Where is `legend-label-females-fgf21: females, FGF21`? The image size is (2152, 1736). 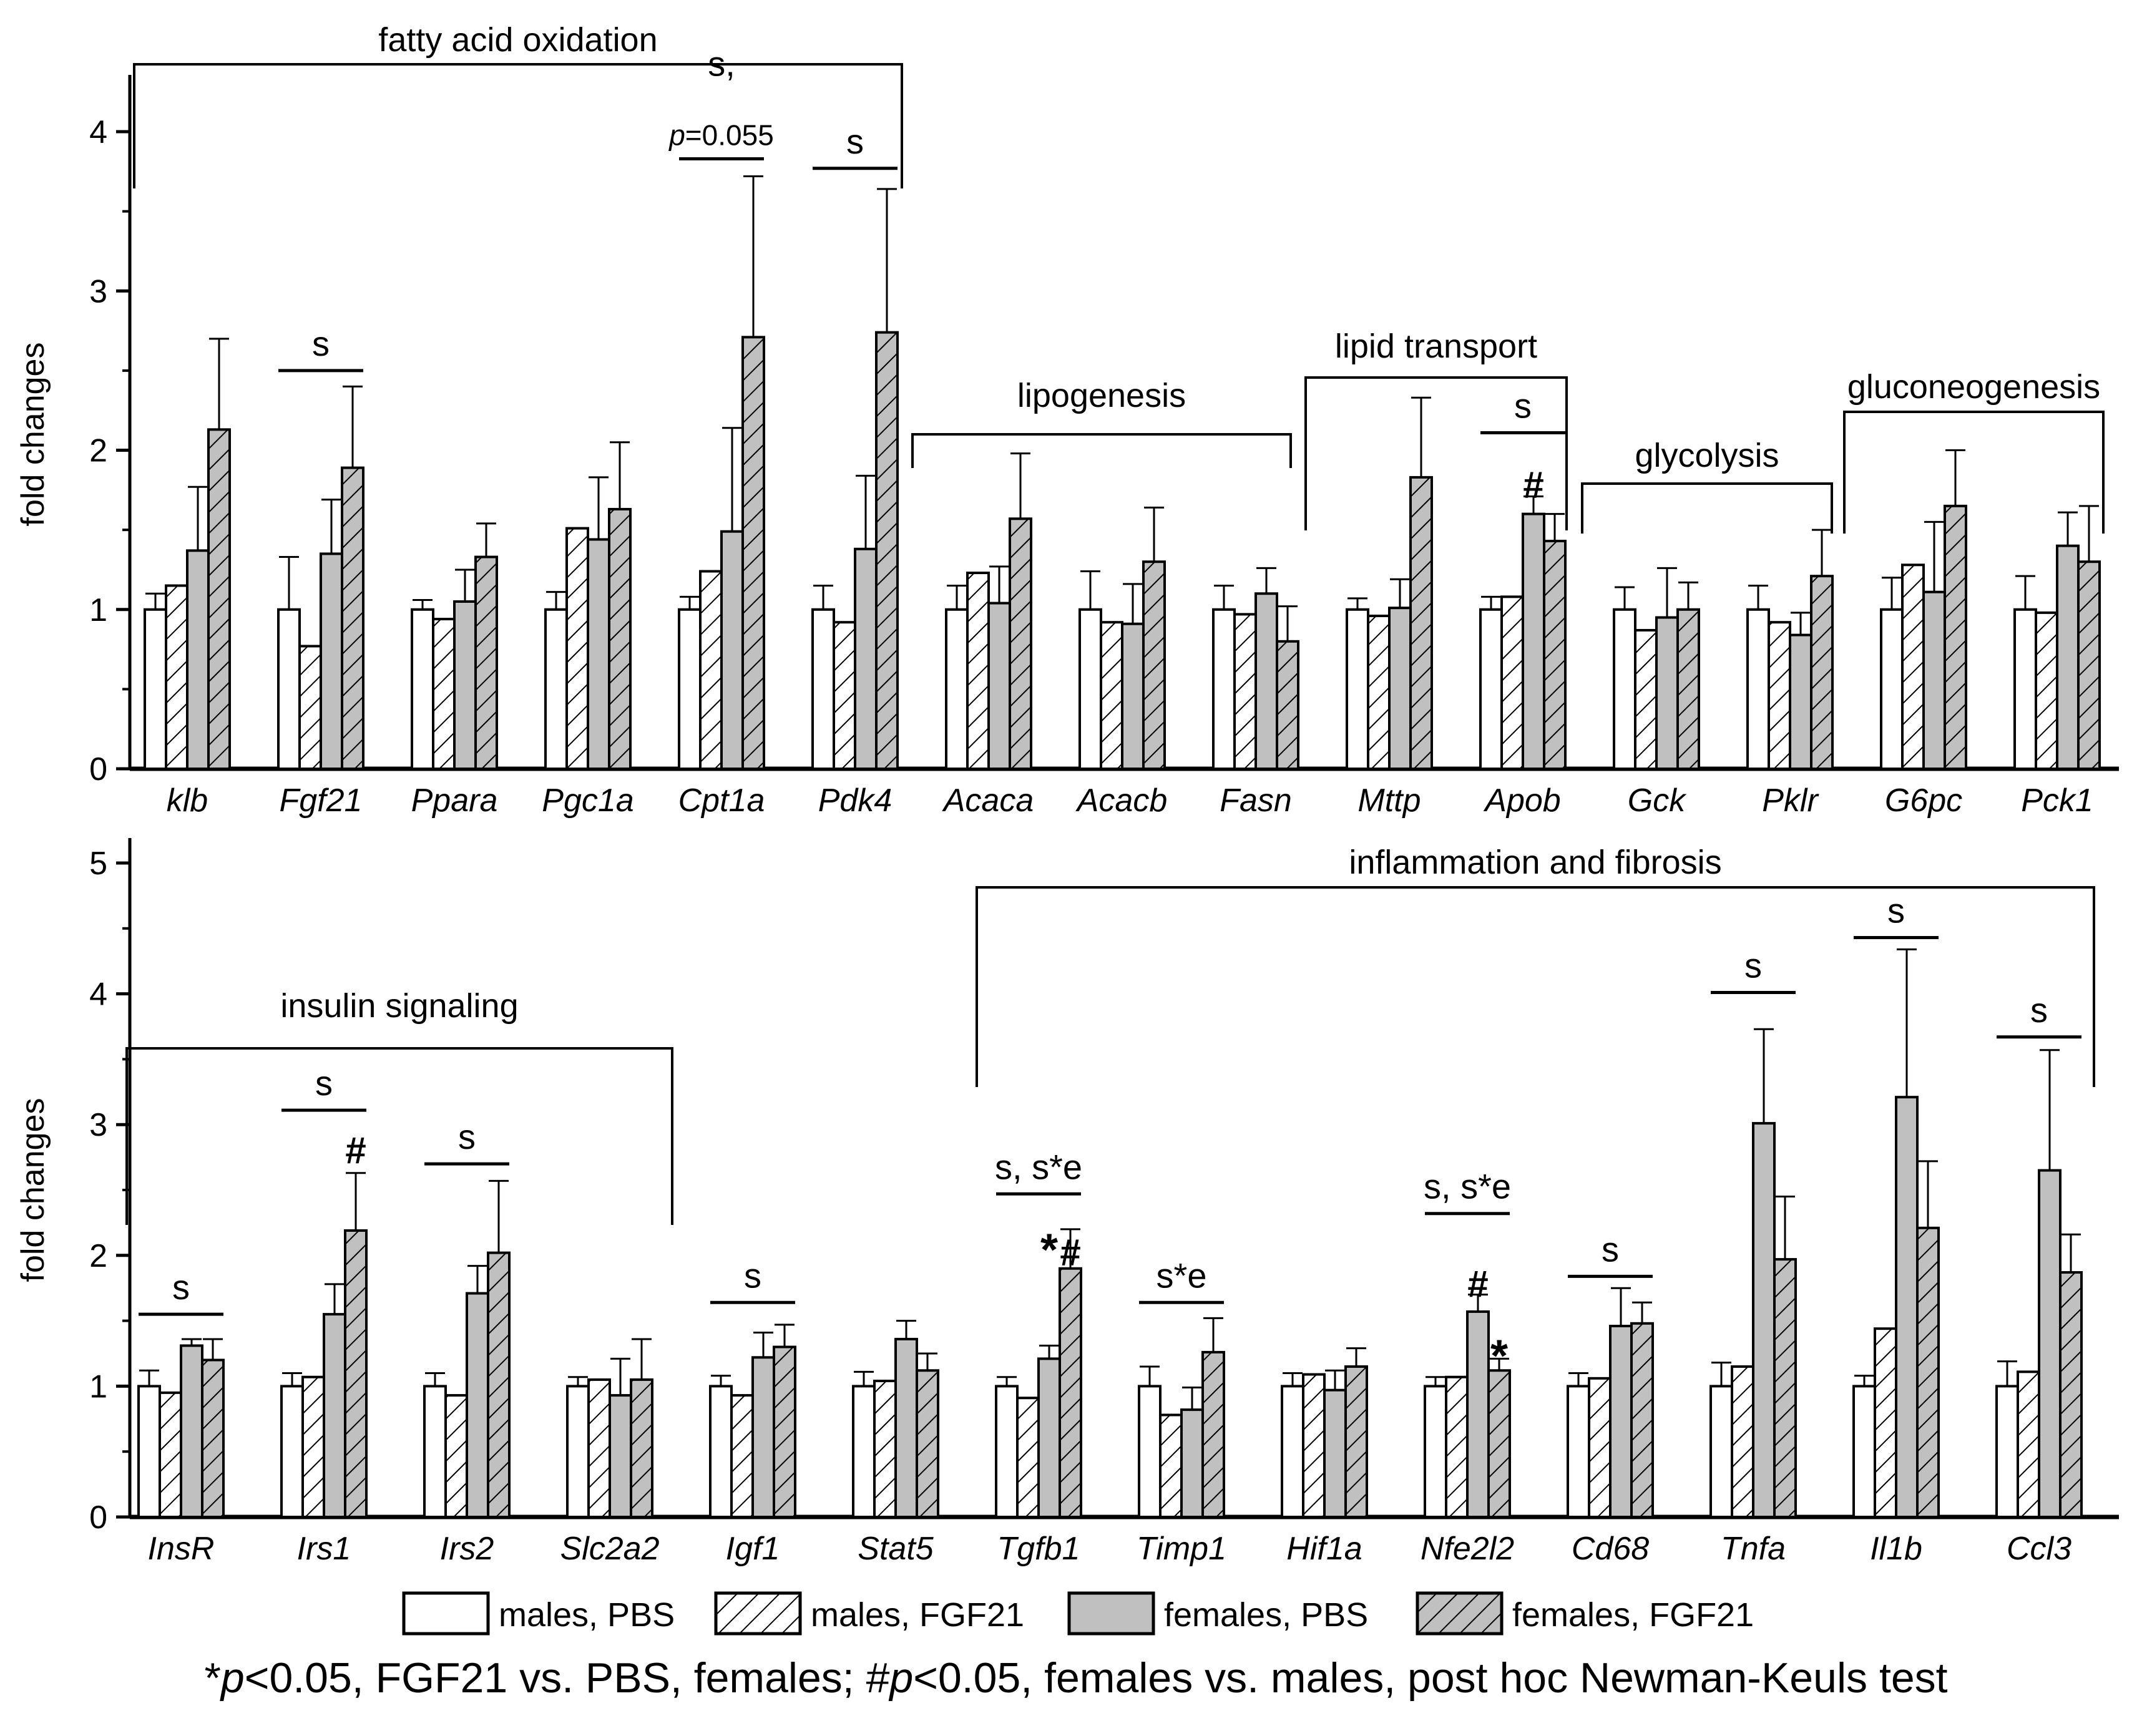
legend-label-females-fgf21: females, FGF21 is located at coordinates (1633, 1615).